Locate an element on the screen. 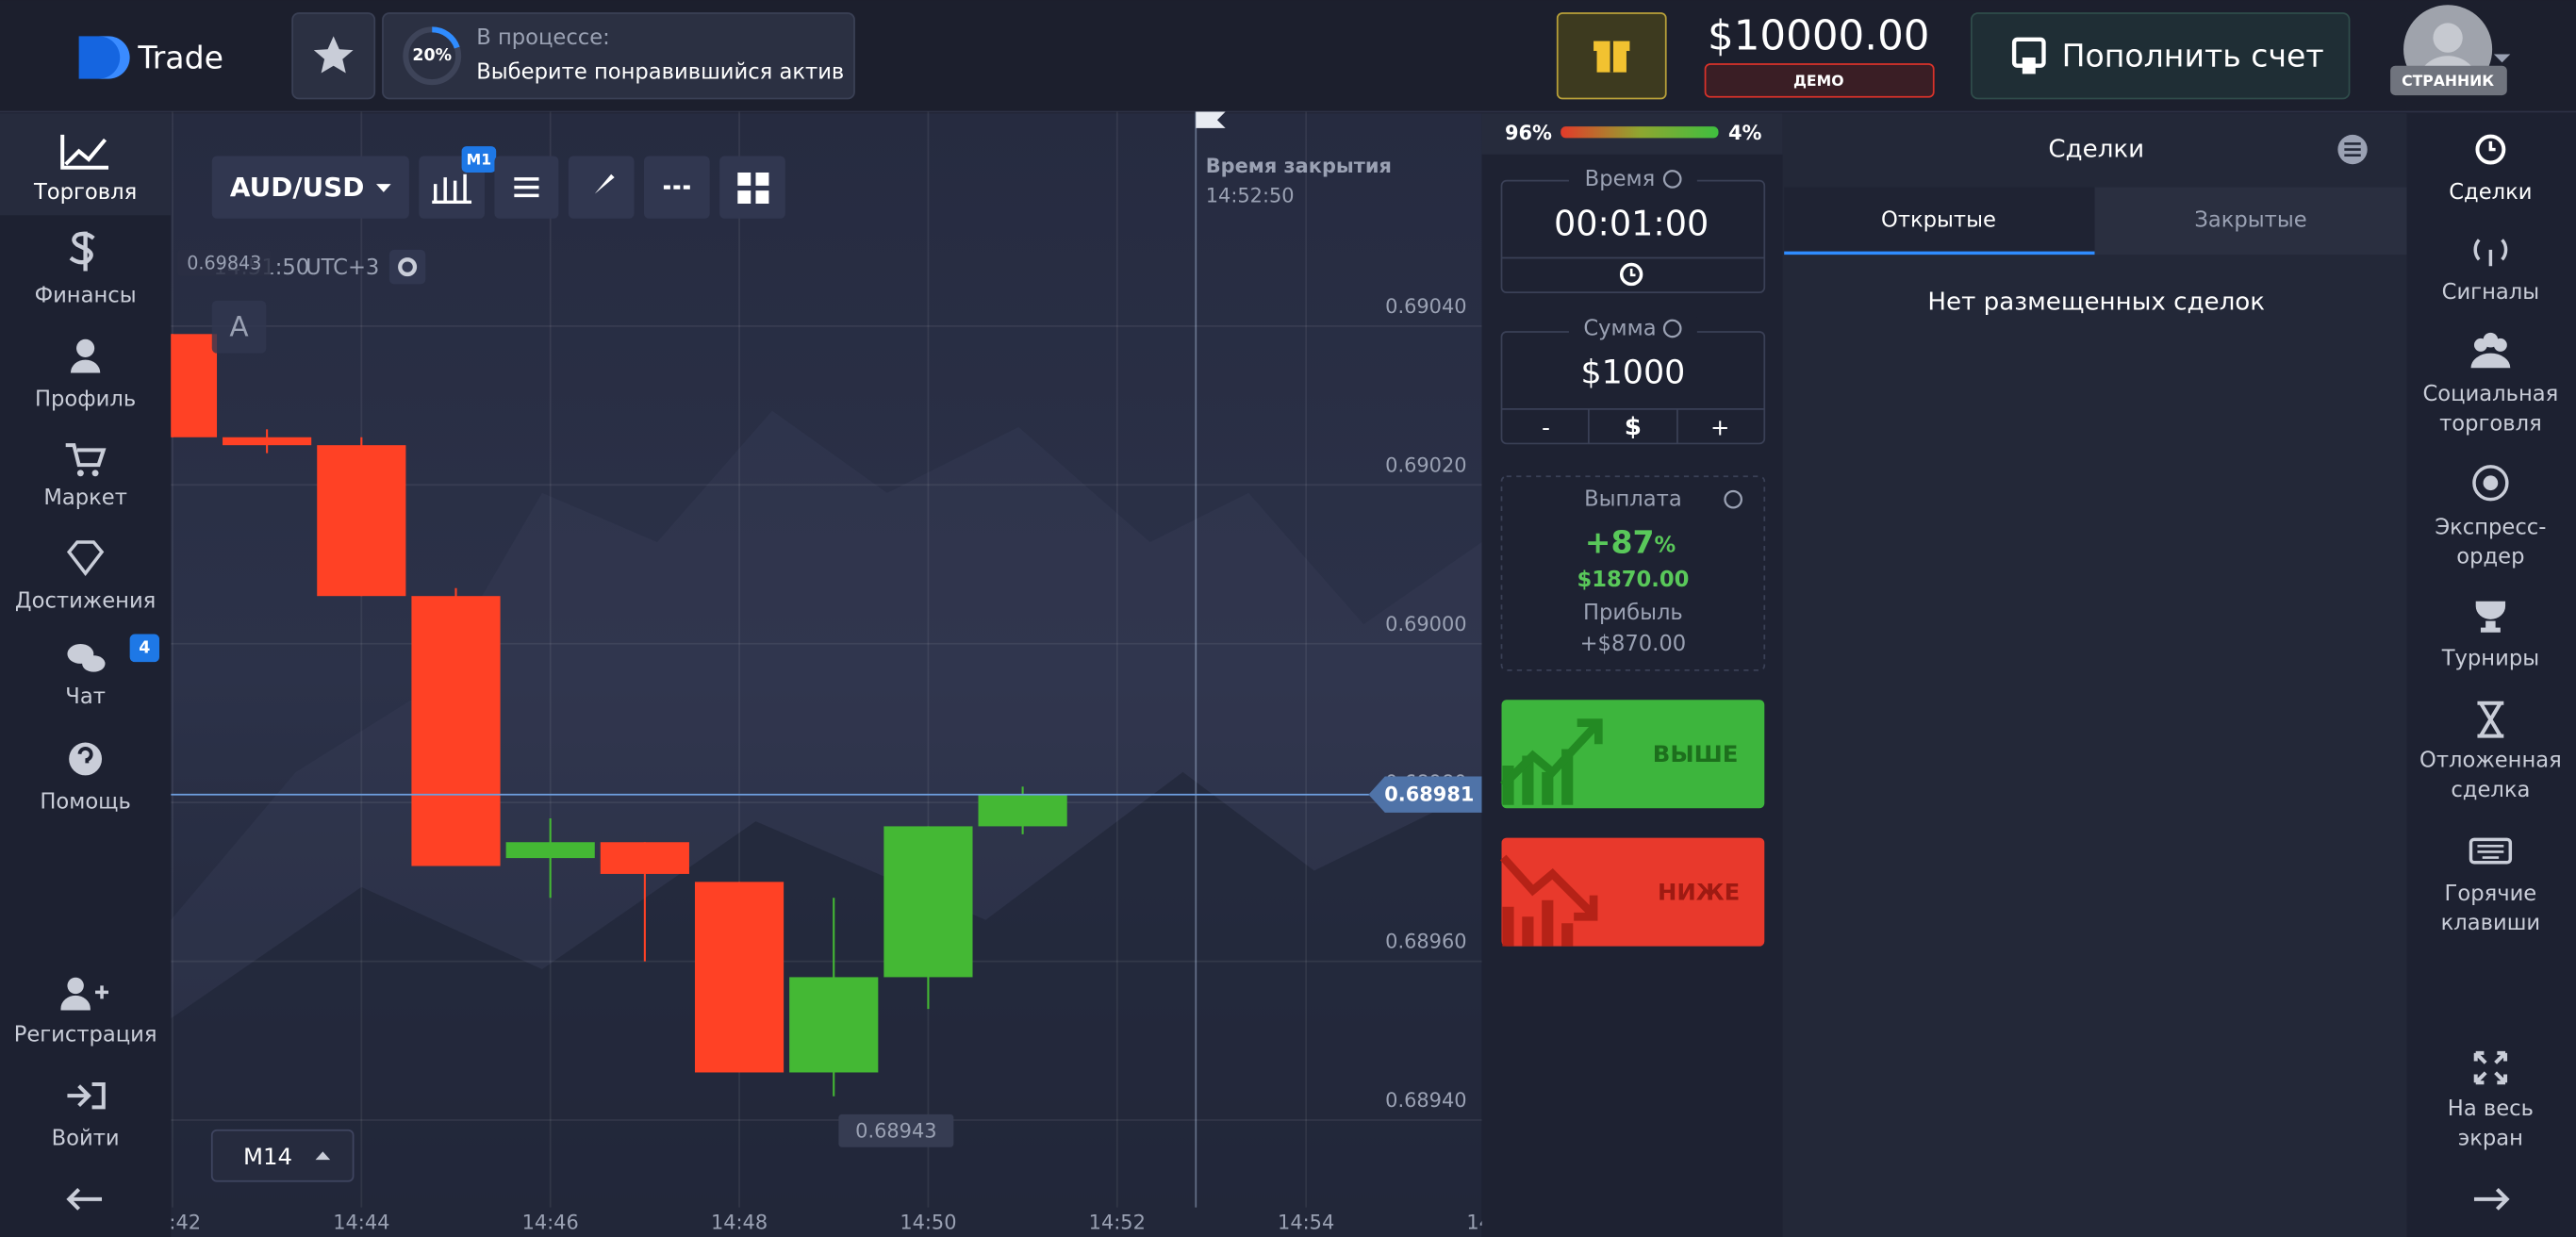  min-price-label: 0.68943 is located at coordinates (895, 1130).